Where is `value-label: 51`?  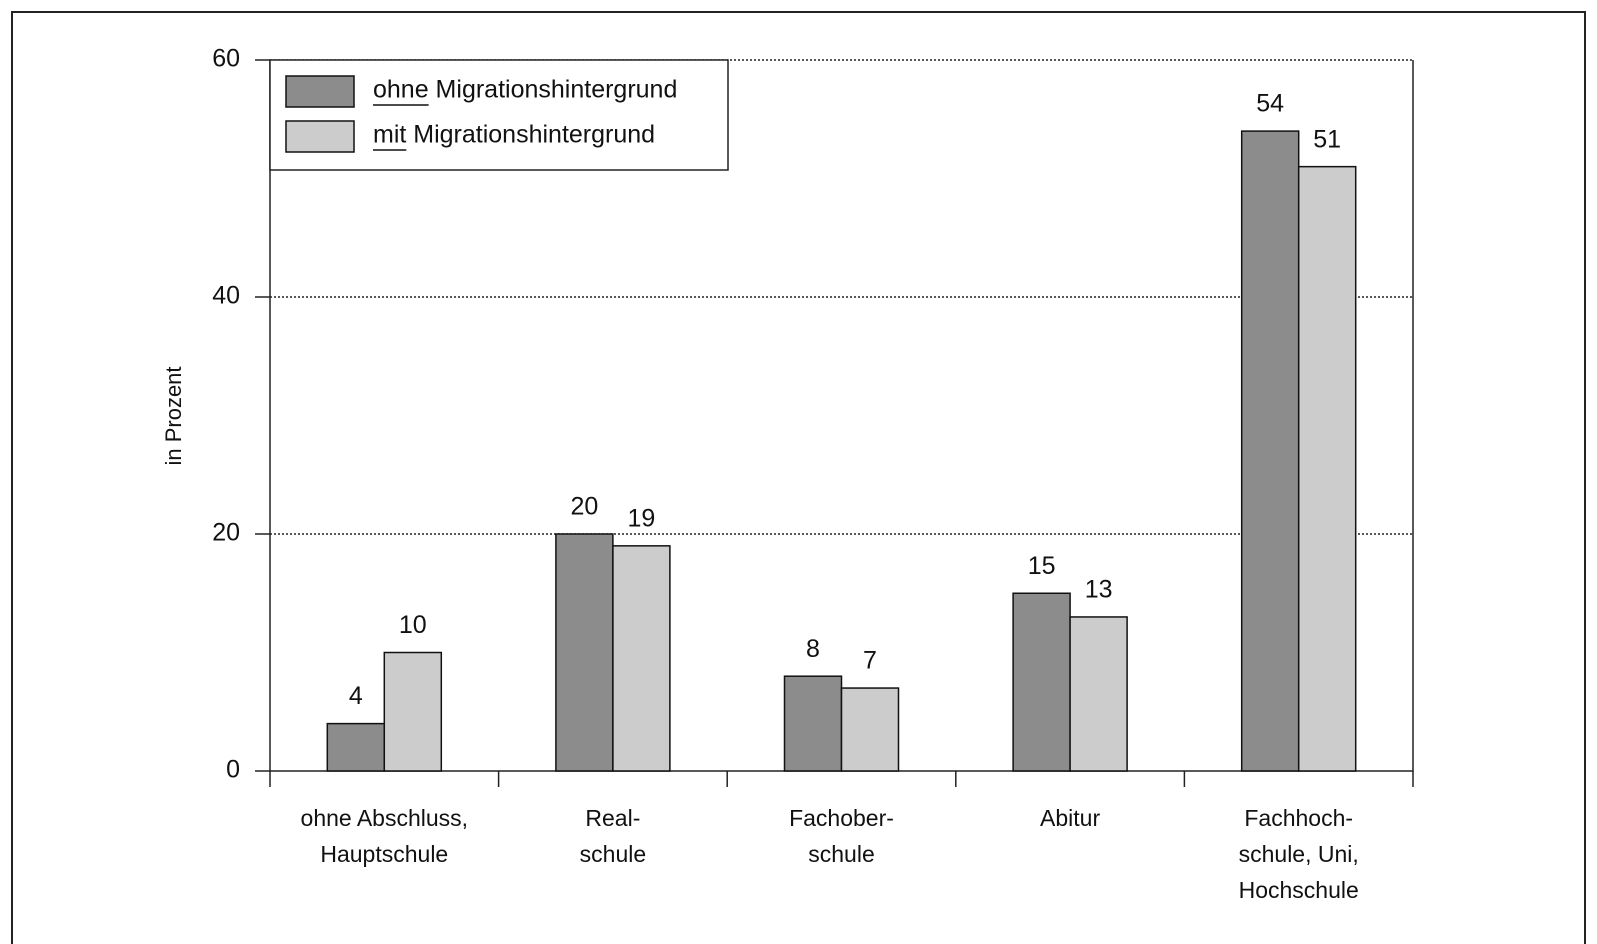
value-label: 51 is located at coordinates (1327, 139).